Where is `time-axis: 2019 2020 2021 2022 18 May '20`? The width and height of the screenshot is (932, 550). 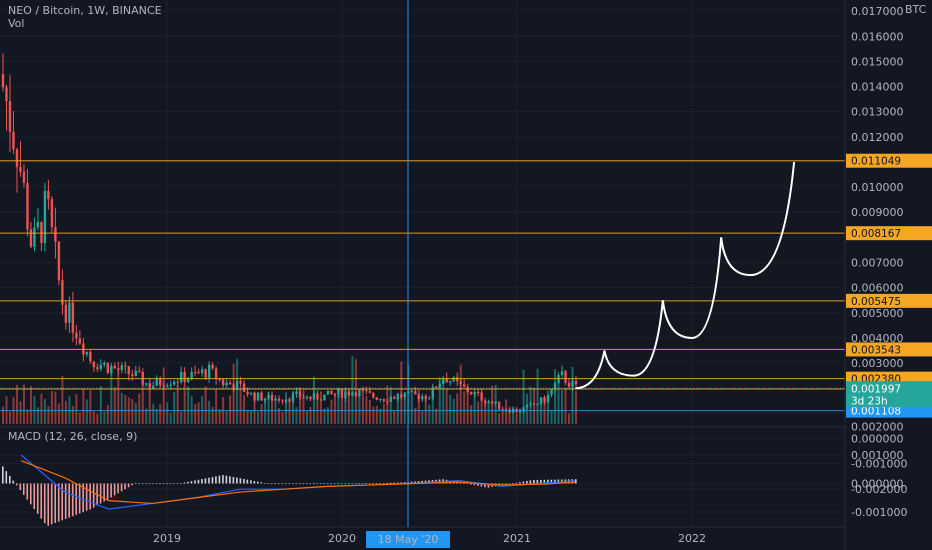 time-axis: 2019 2020 2021 2022 18 May '20 is located at coordinates (429, 539).